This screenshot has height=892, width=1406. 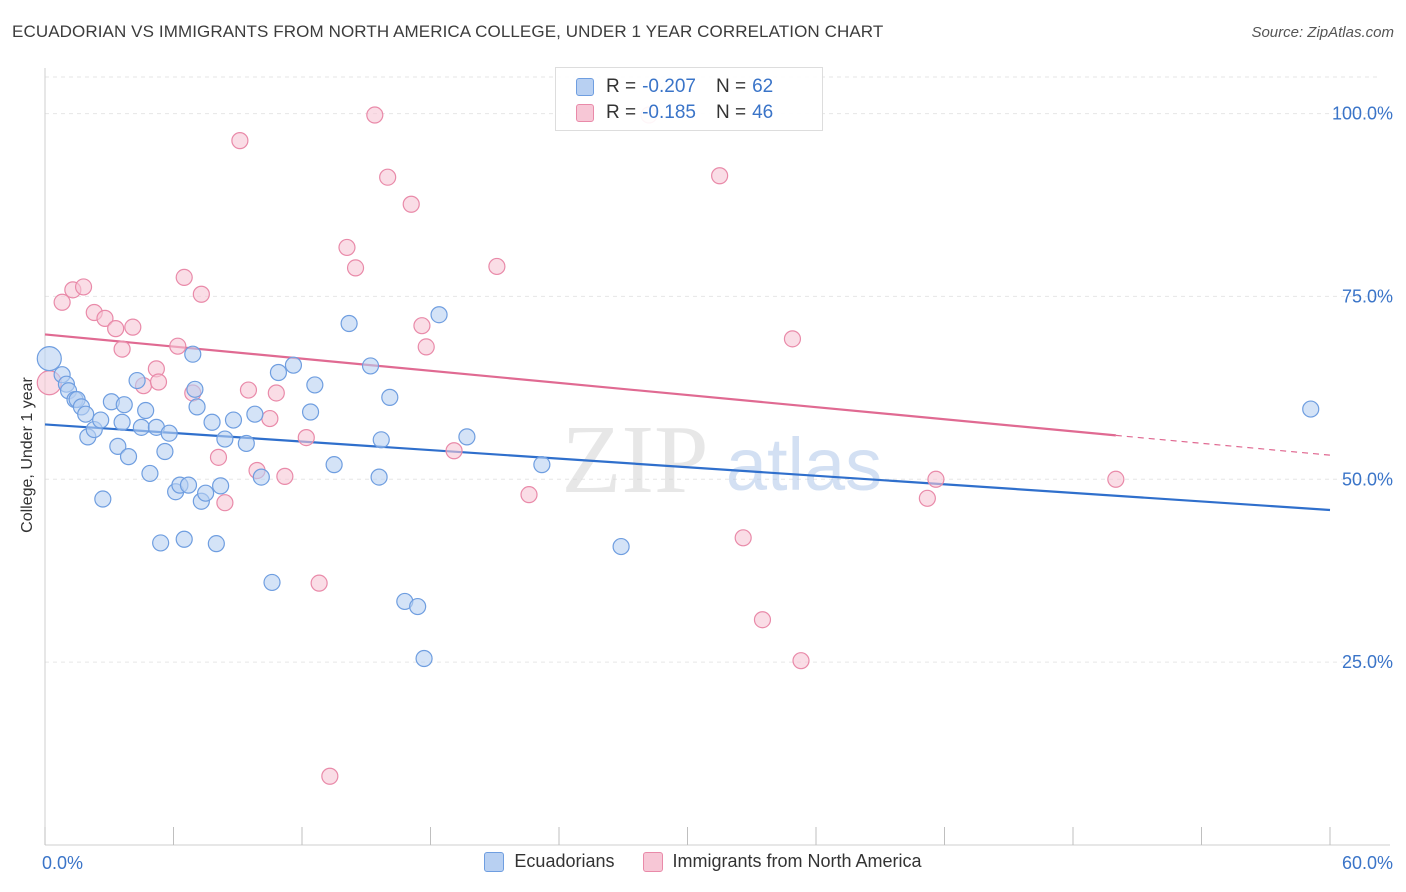 I want to click on legend-row-ecuadorians: R = -0.207 N = 62, so click(x=674, y=87).